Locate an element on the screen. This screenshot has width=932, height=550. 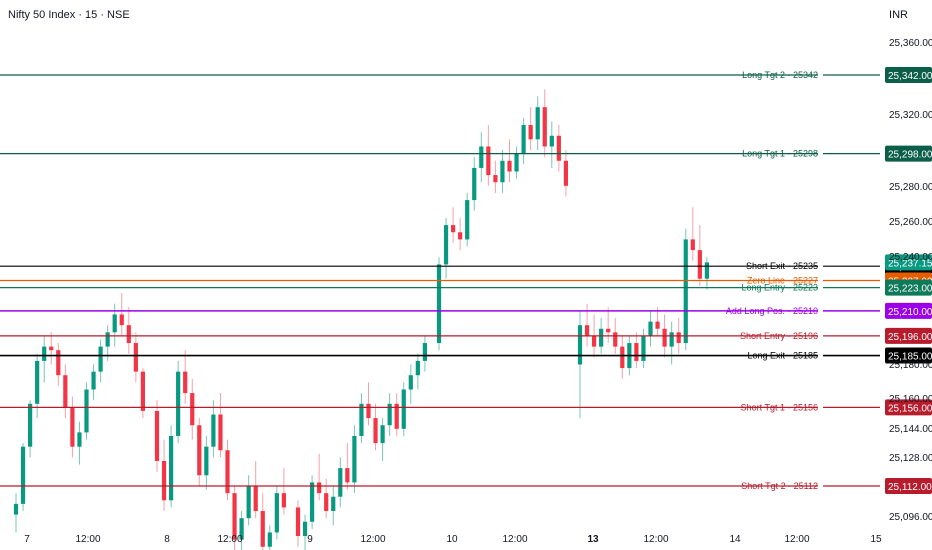
price-tag-text: 25,156.00 is located at coordinates (910, 408).